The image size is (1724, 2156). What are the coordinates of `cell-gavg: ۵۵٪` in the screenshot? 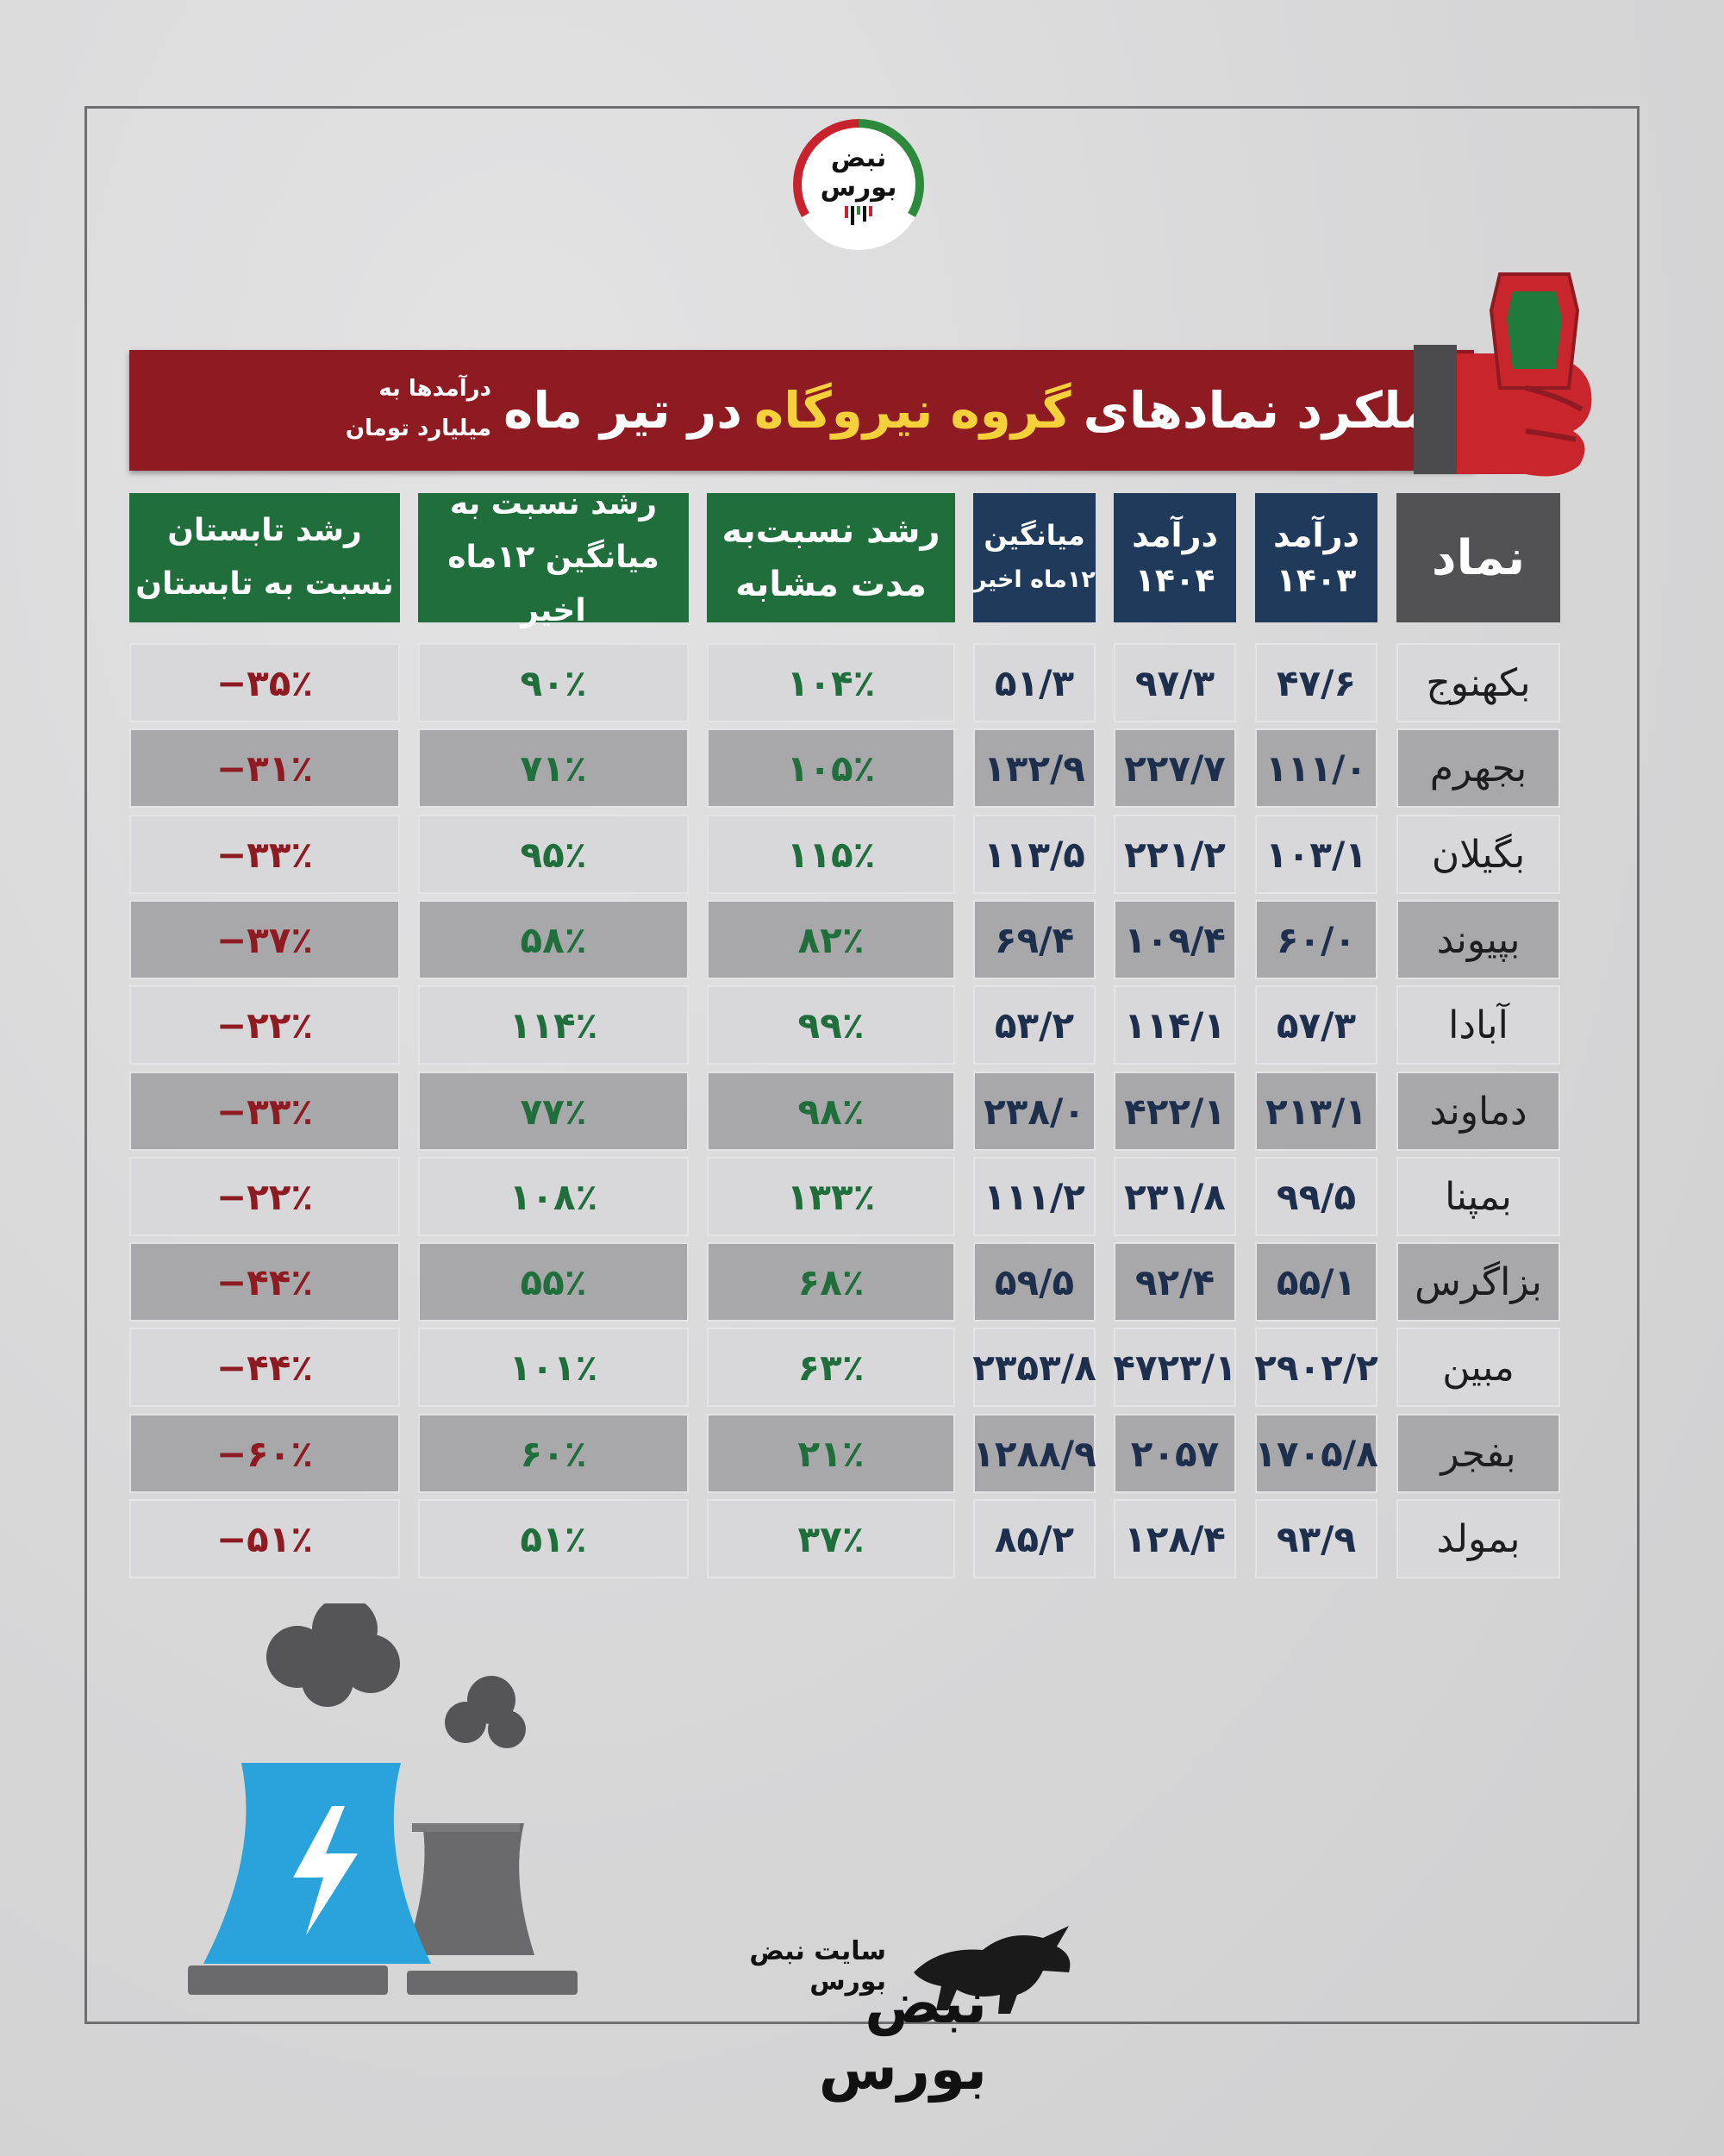 It's located at (553, 1282).